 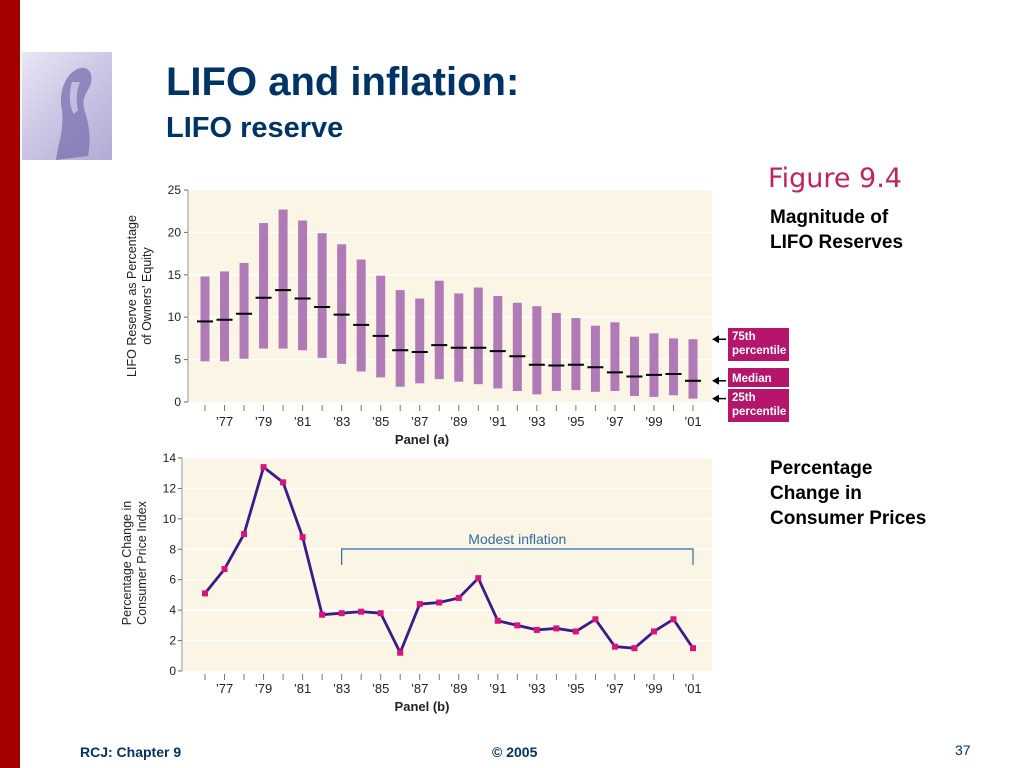 I want to click on annotation-bracket, so click(x=517, y=556).